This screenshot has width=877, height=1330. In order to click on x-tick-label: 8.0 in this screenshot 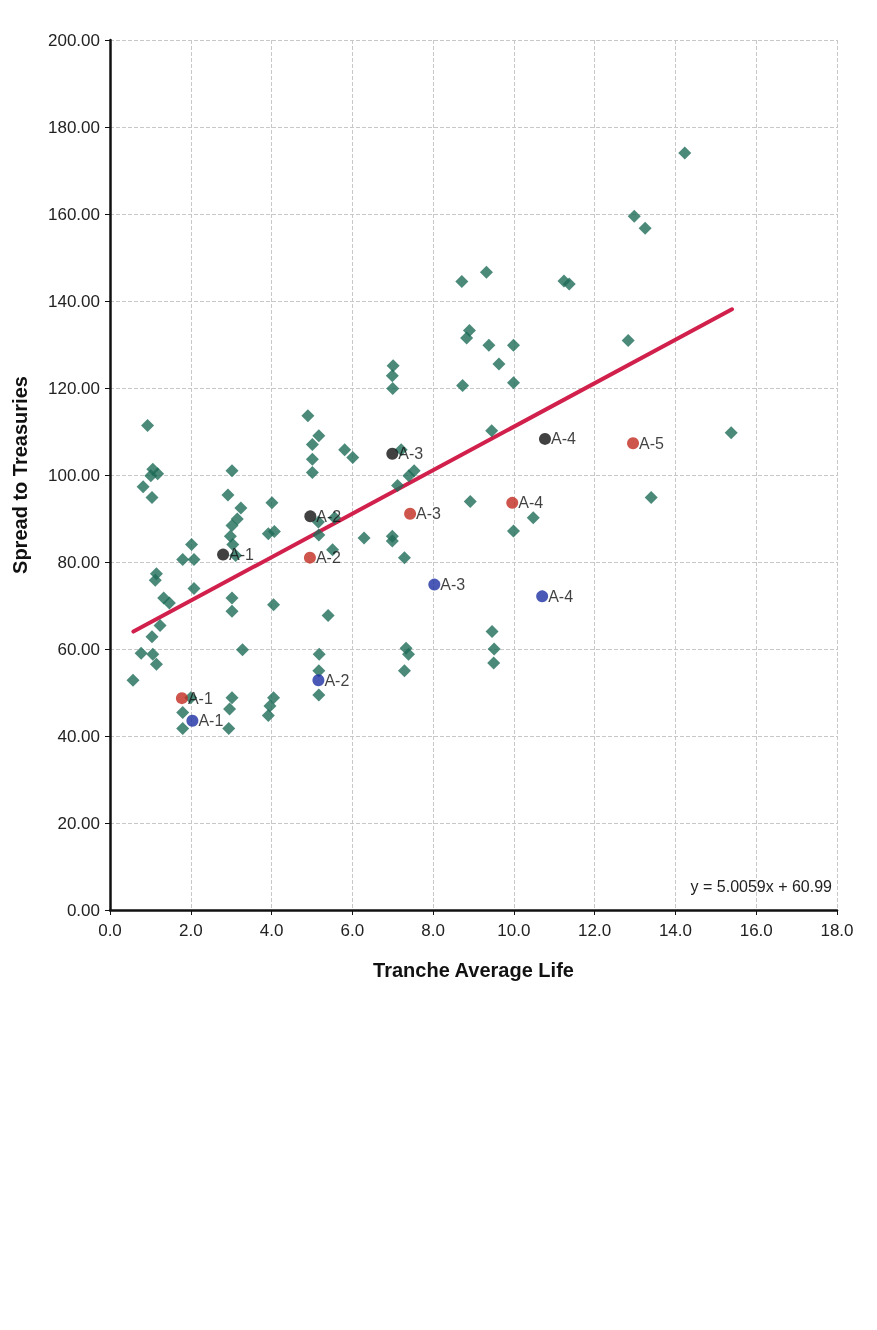, I will do `click(433, 930)`.